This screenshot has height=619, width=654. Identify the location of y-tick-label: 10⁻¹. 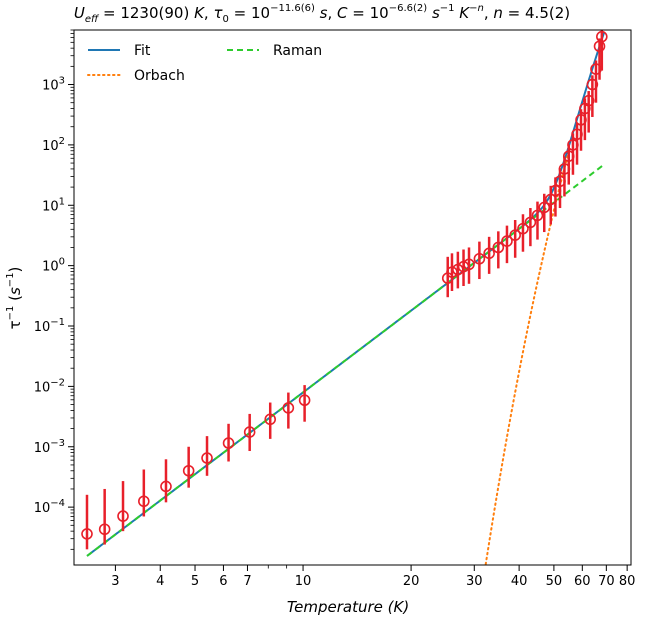
(49, 326).